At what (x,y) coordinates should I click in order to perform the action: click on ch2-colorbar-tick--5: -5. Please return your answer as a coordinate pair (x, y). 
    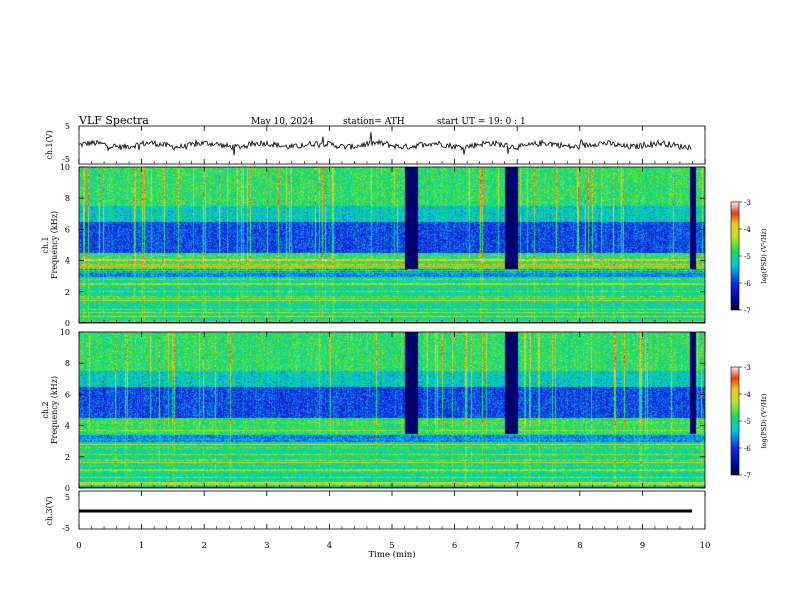
    Looking at the image, I should click on (747, 422).